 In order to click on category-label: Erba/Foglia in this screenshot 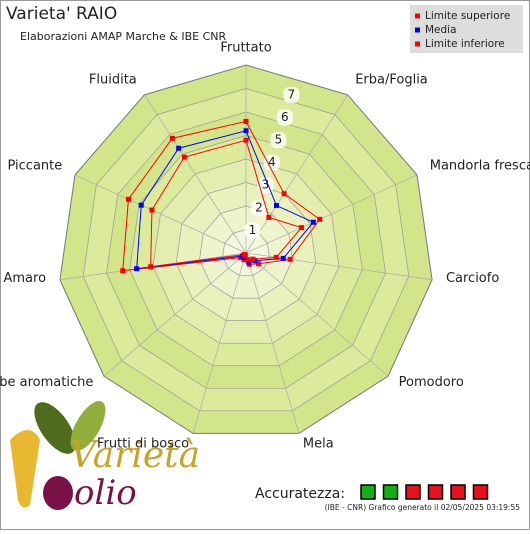, I will do `click(391, 80)`.